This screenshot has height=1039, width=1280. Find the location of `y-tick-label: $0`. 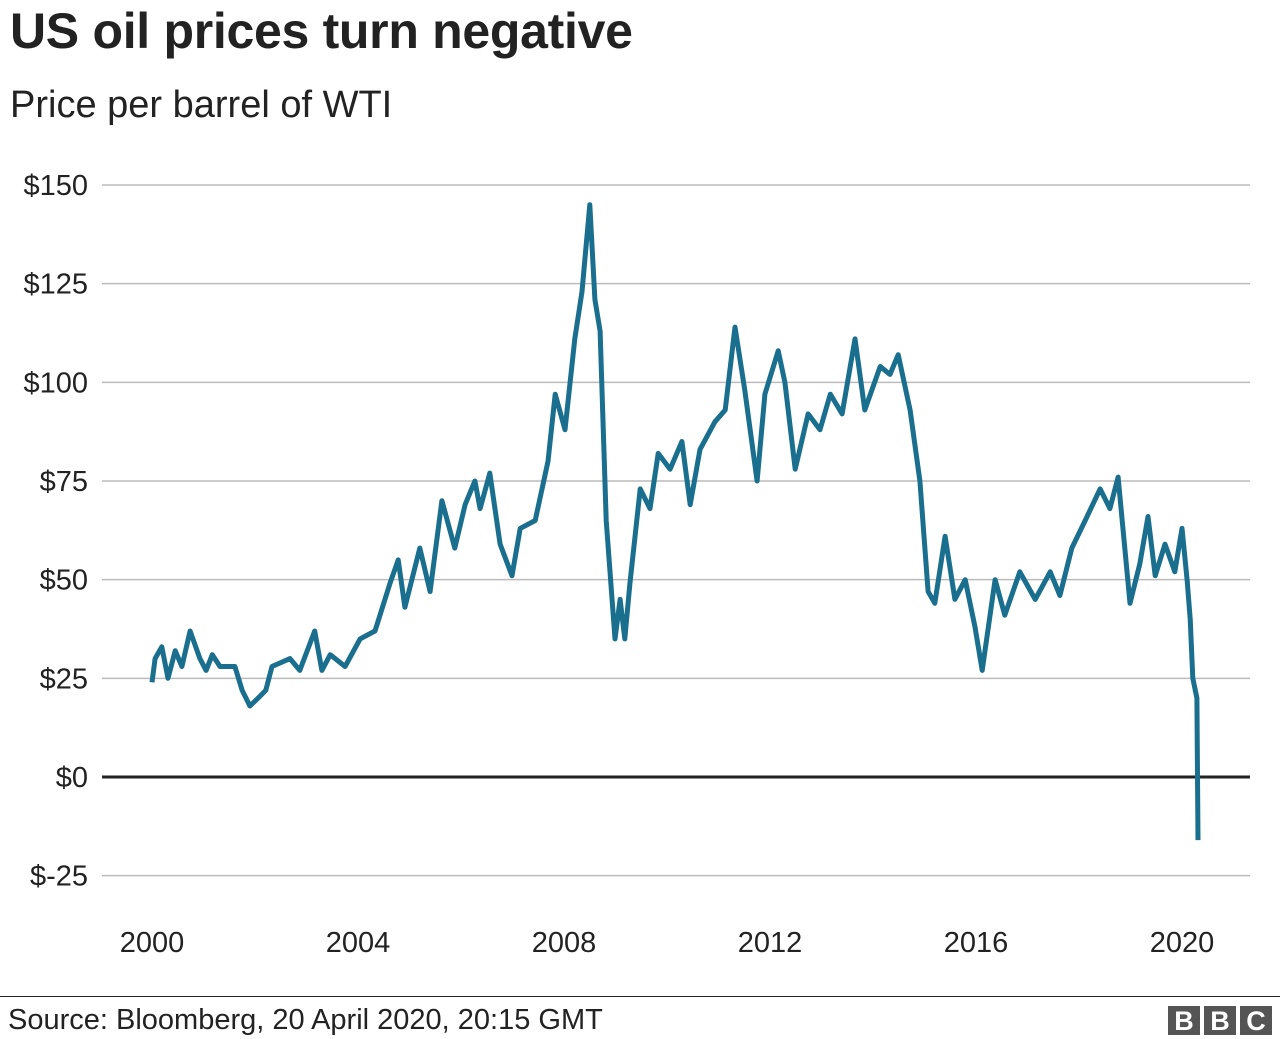

y-tick-label: $0 is located at coordinates (72, 778).